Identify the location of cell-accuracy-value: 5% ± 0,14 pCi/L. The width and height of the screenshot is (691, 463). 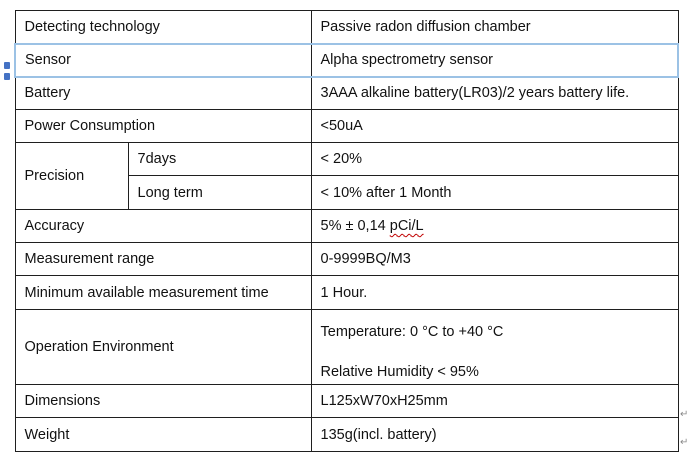
(494, 226).